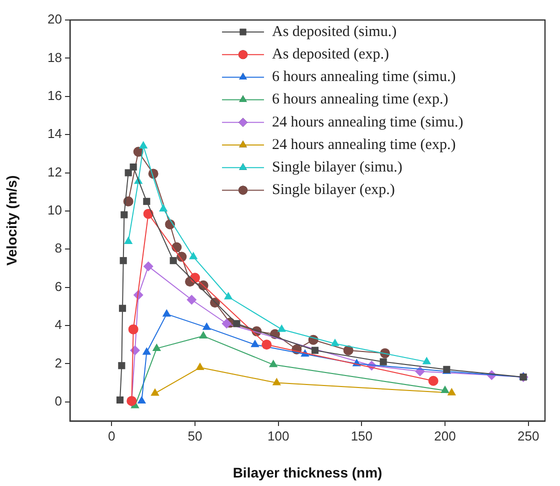 This screenshot has height=486, width=560. What do you see at coordinates (112, 436) in the screenshot?
I see `x-tick-label: 0` at bounding box center [112, 436].